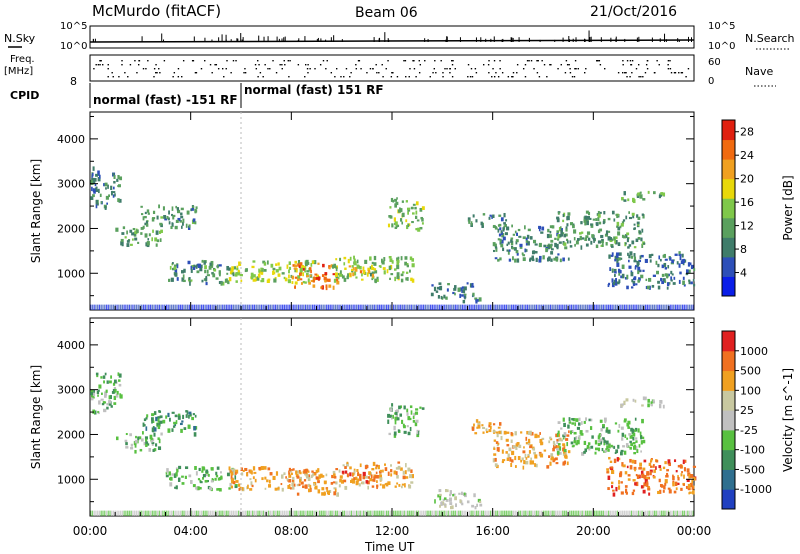 The height and width of the screenshot is (554, 800). I want to click on colorbar-step, so click(728, 227).